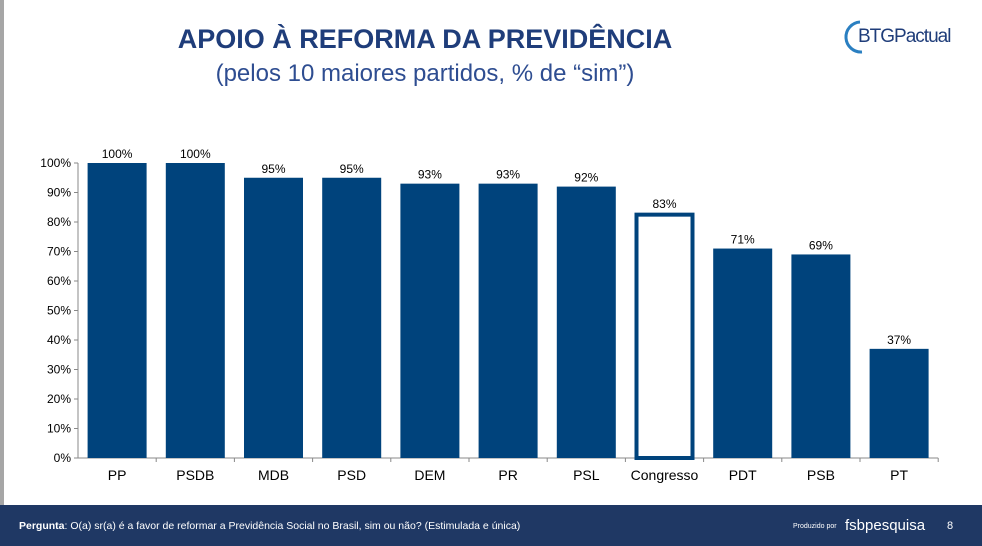  I want to click on data-label: 37%, so click(899, 340).